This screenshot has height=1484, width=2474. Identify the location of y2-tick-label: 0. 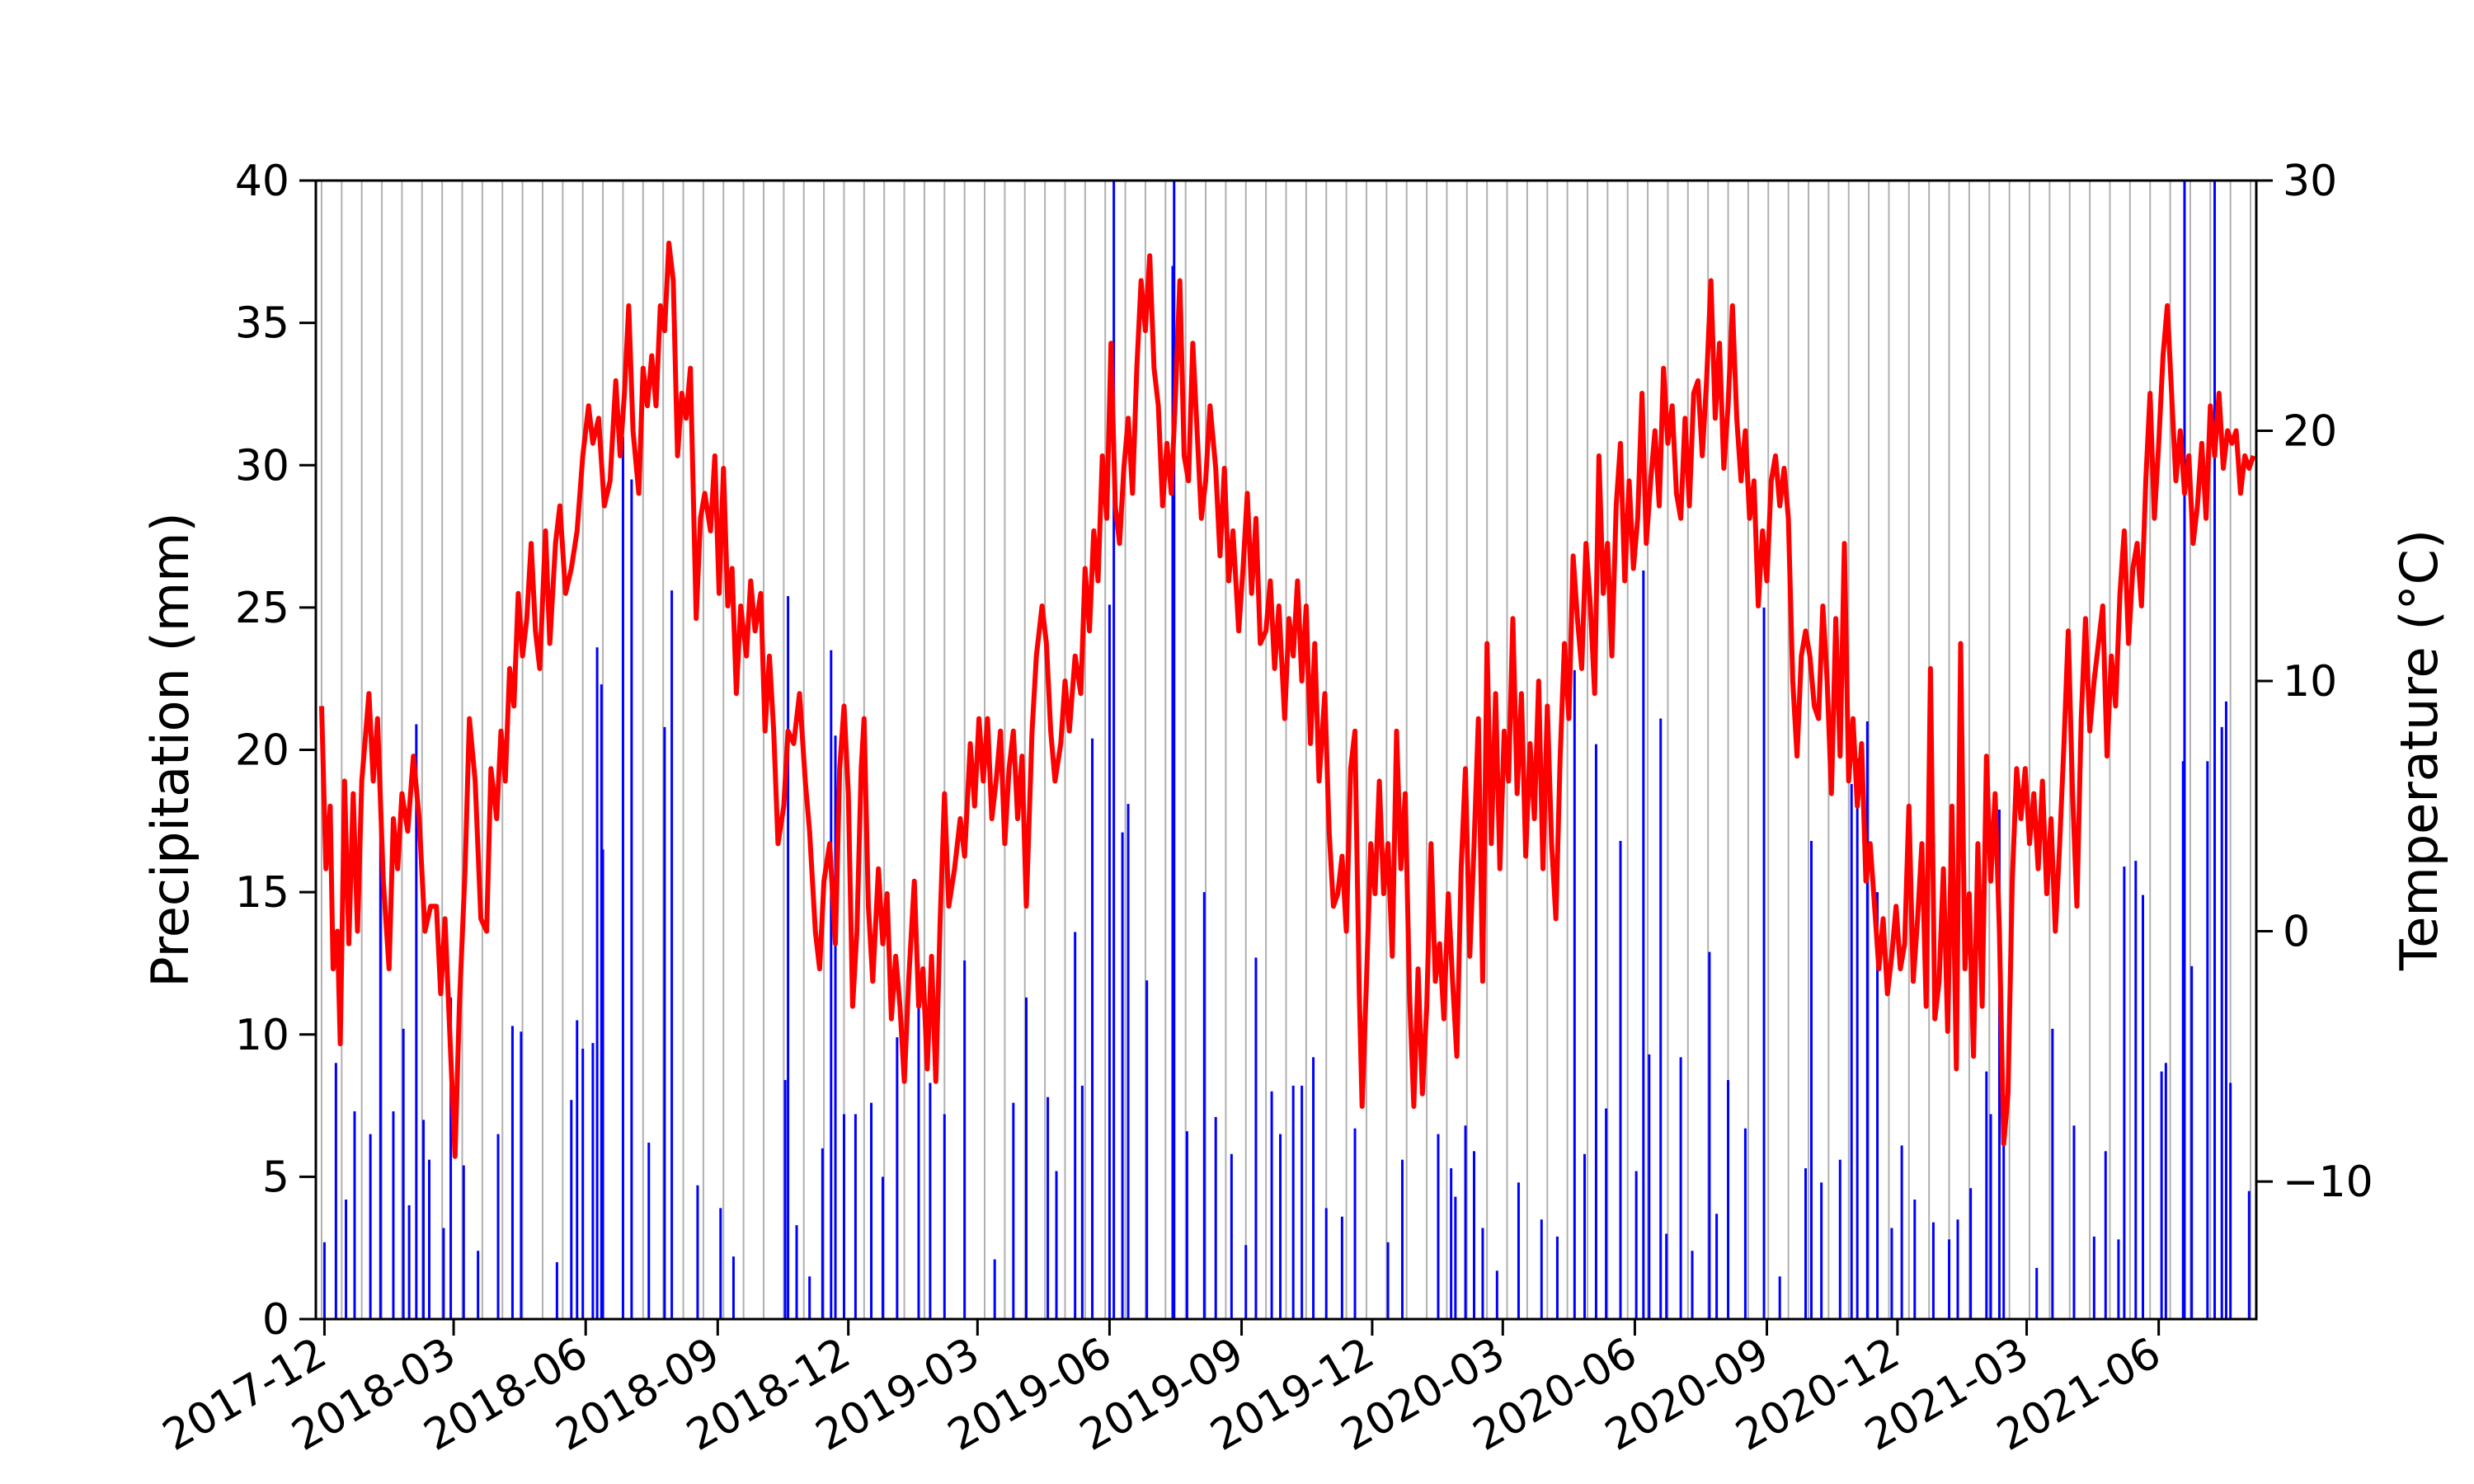
(2296, 932).